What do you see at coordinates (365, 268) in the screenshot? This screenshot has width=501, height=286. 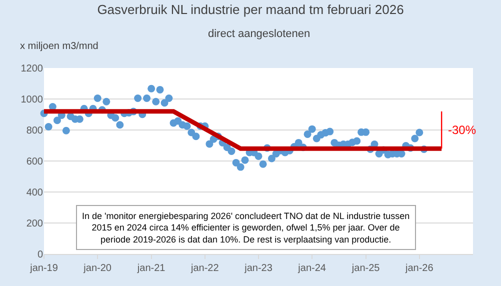 I see `x-tick-label: jan-25` at bounding box center [365, 268].